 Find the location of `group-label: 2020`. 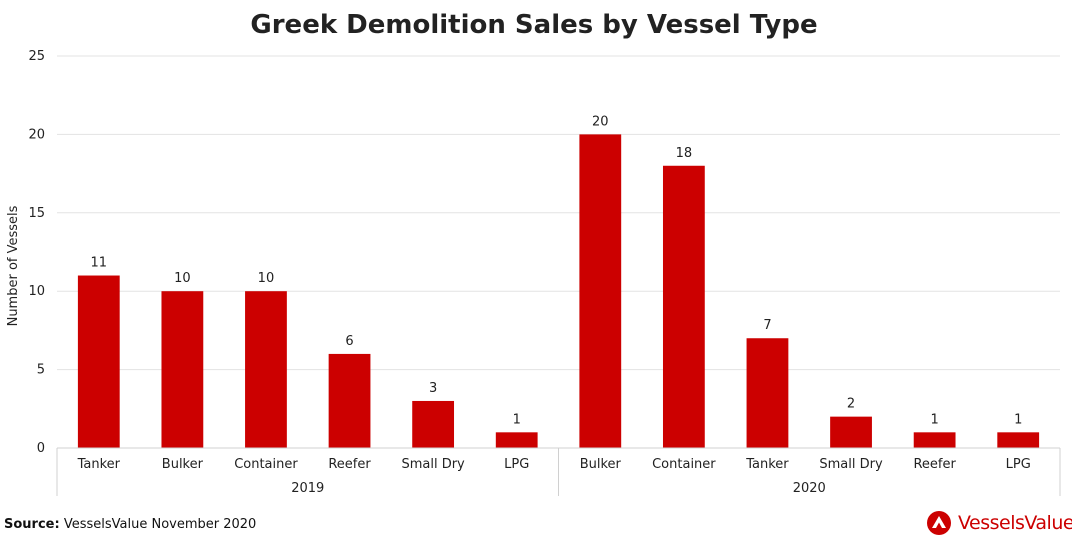

group-label: 2020 is located at coordinates (809, 488).